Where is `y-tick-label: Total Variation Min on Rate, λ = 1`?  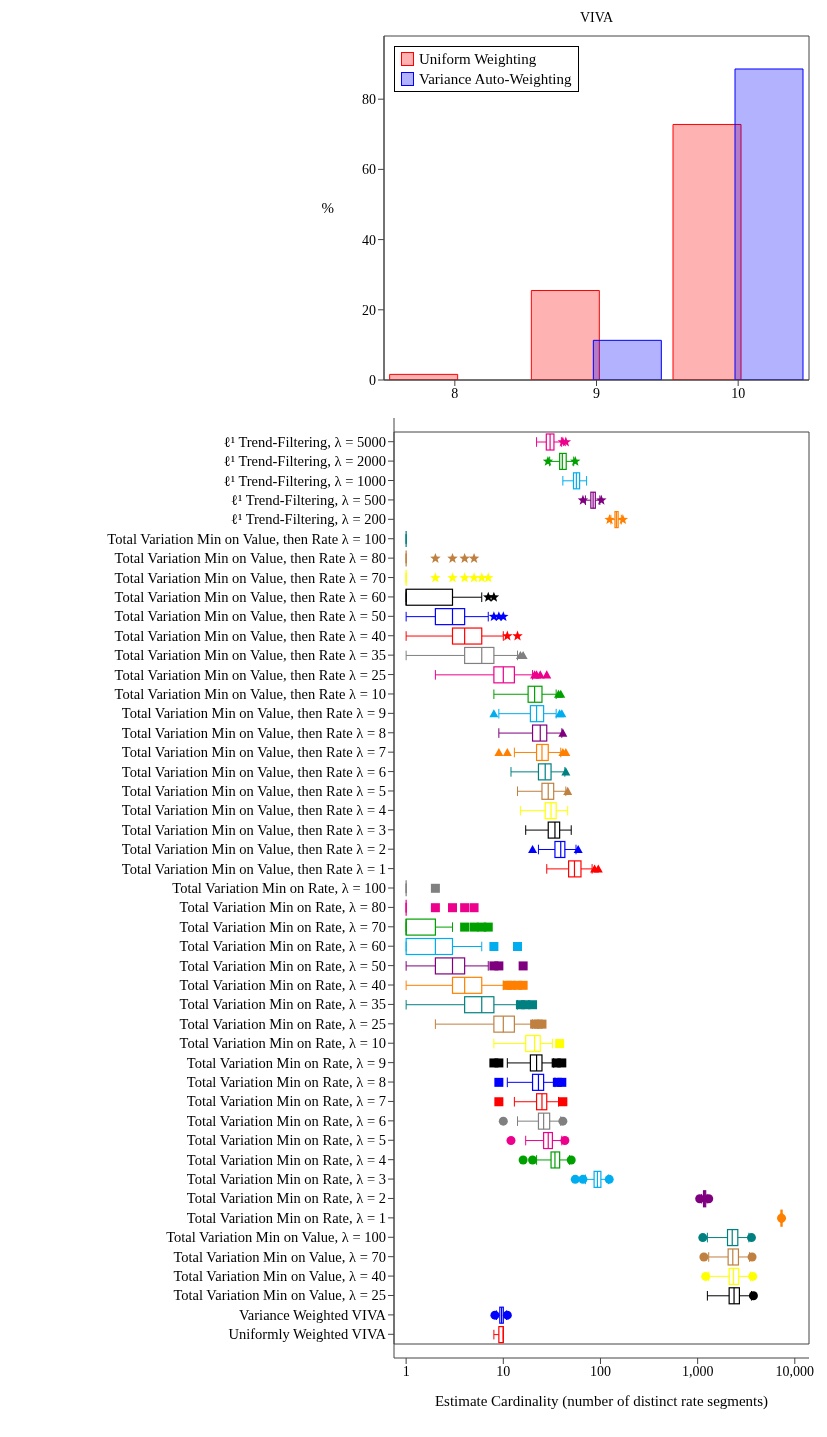 y-tick-label: Total Variation Min on Rate, λ = 1 is located at coordinates (286, 1217).